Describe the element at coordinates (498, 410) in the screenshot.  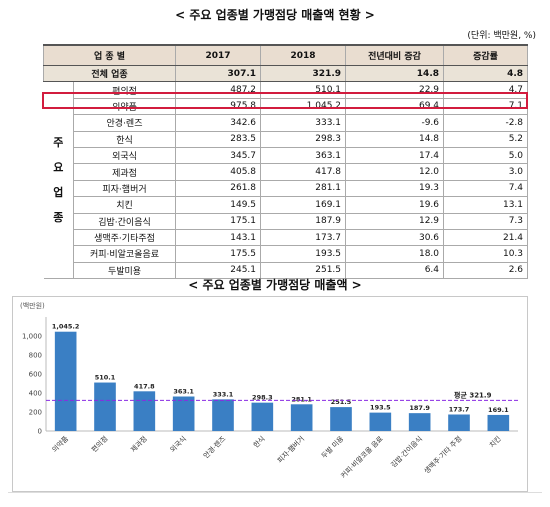
I see `data-label: 169.1` at that location.